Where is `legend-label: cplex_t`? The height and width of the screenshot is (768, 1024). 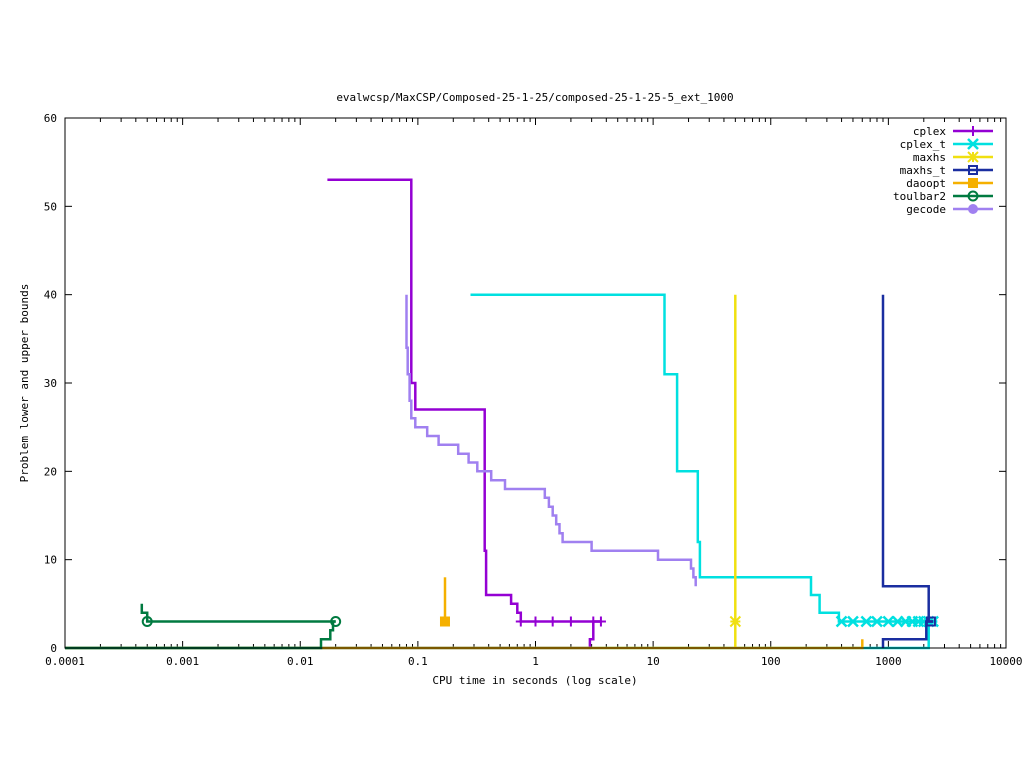
legend-label: cplex_t is located at coordinates (923, 144).